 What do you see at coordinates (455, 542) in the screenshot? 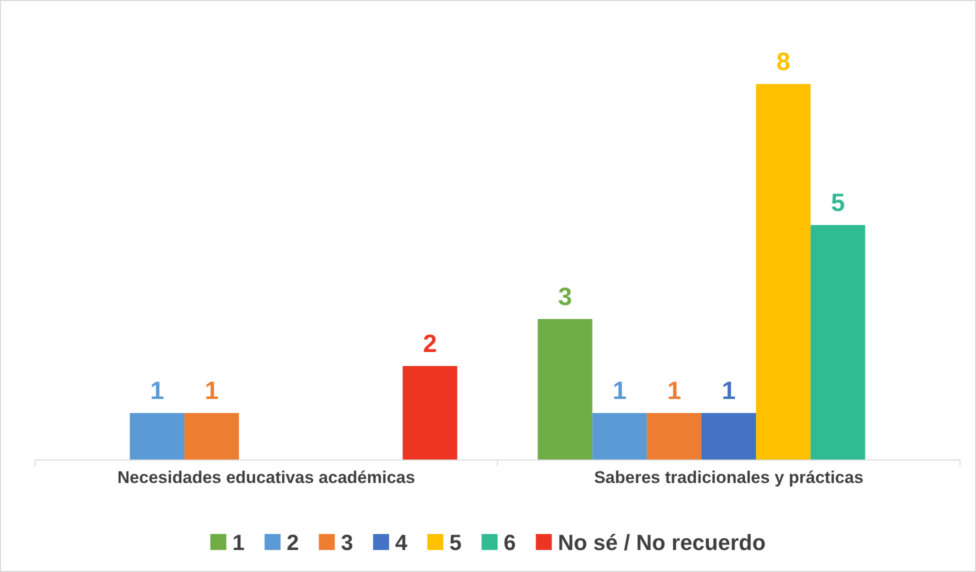
I see `legend-label: 5` at bounding box center [455, 542].